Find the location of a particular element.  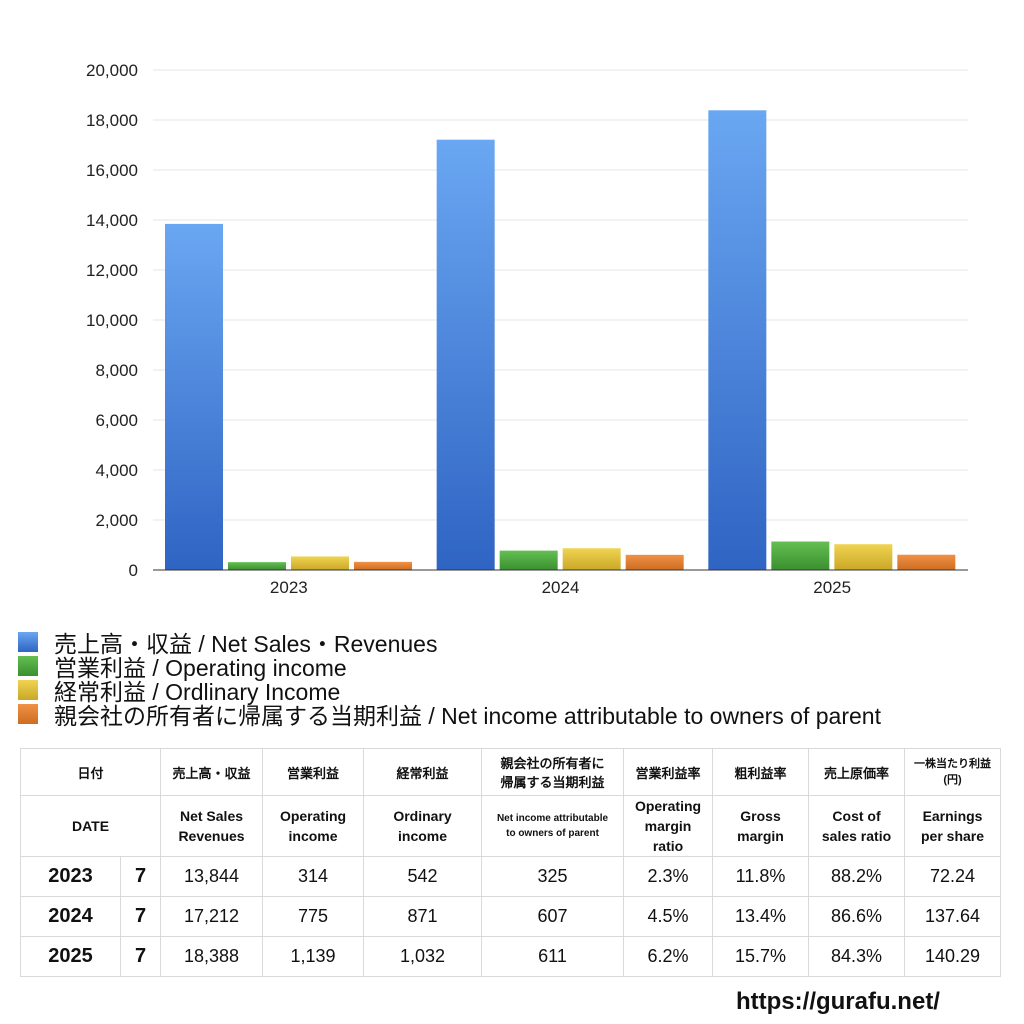

header-operating-margin-en: Operating margin ratio is located at coordinates (668, 826).